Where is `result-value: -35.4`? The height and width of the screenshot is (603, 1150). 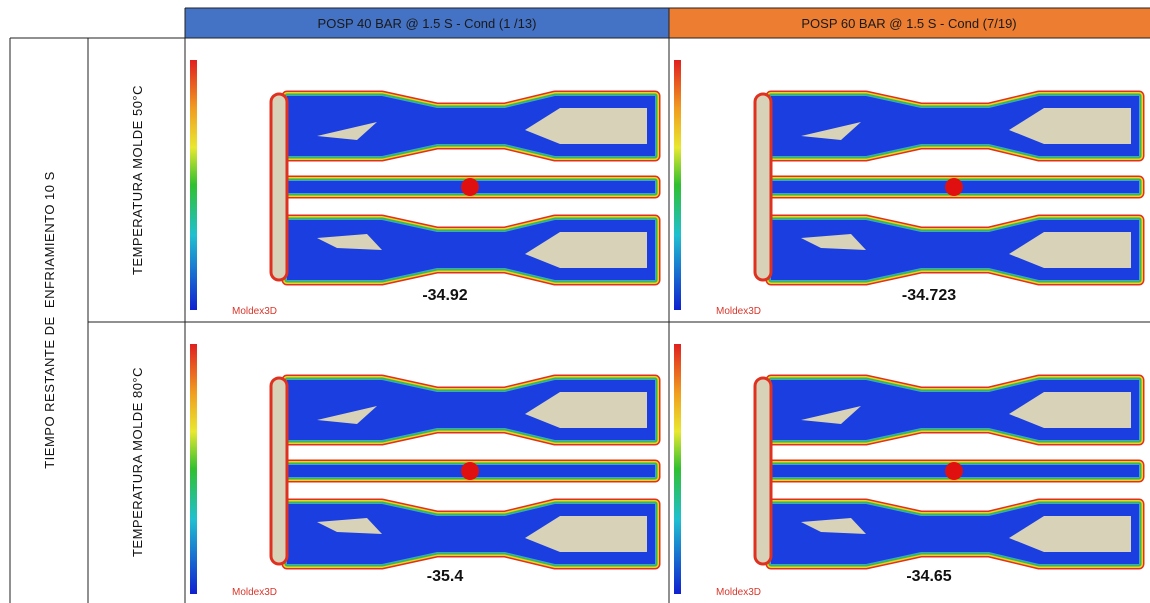
result-value: -35.4 is located at coordinates (445, 576).